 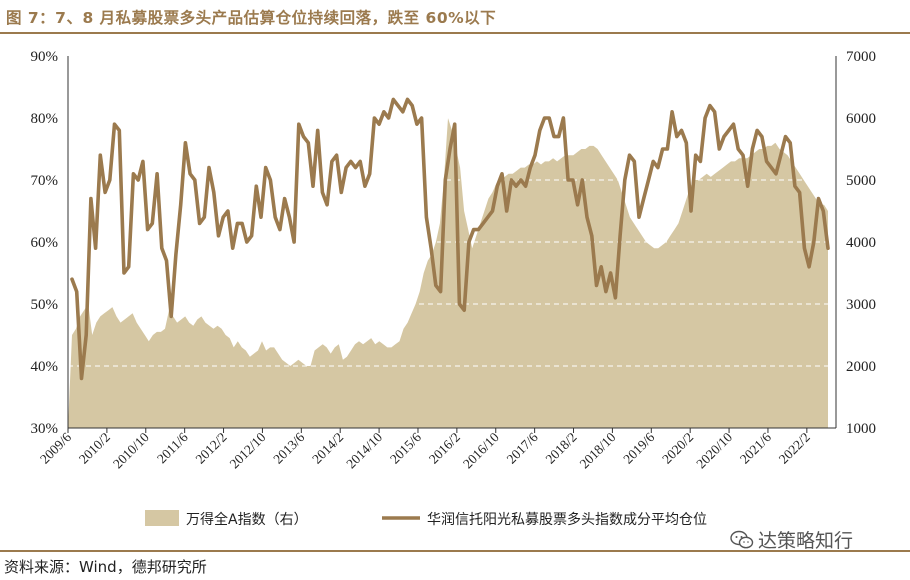 I want to click on x-tick-label: 2020/2, so click(x=677, y=448).